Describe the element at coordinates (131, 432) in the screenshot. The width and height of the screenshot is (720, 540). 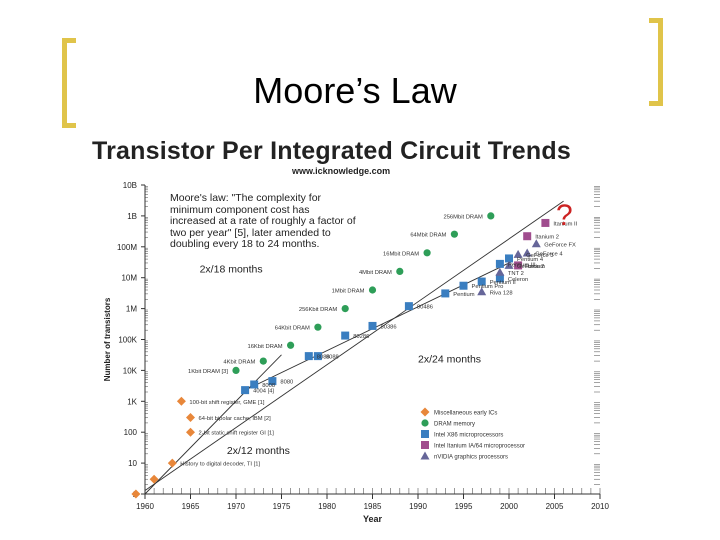
I see `y-tick-label: 100` at that location.